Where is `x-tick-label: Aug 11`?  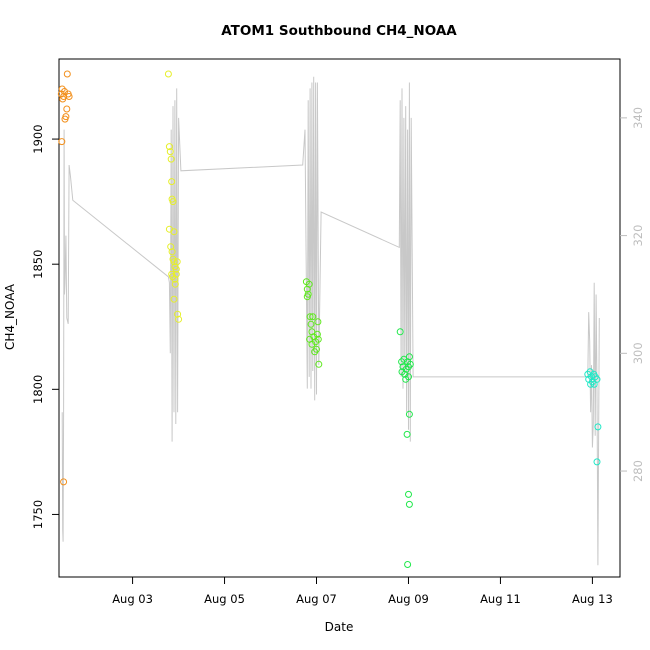
x-tick-label: Aug 11 is located at coordinates (500, 599).